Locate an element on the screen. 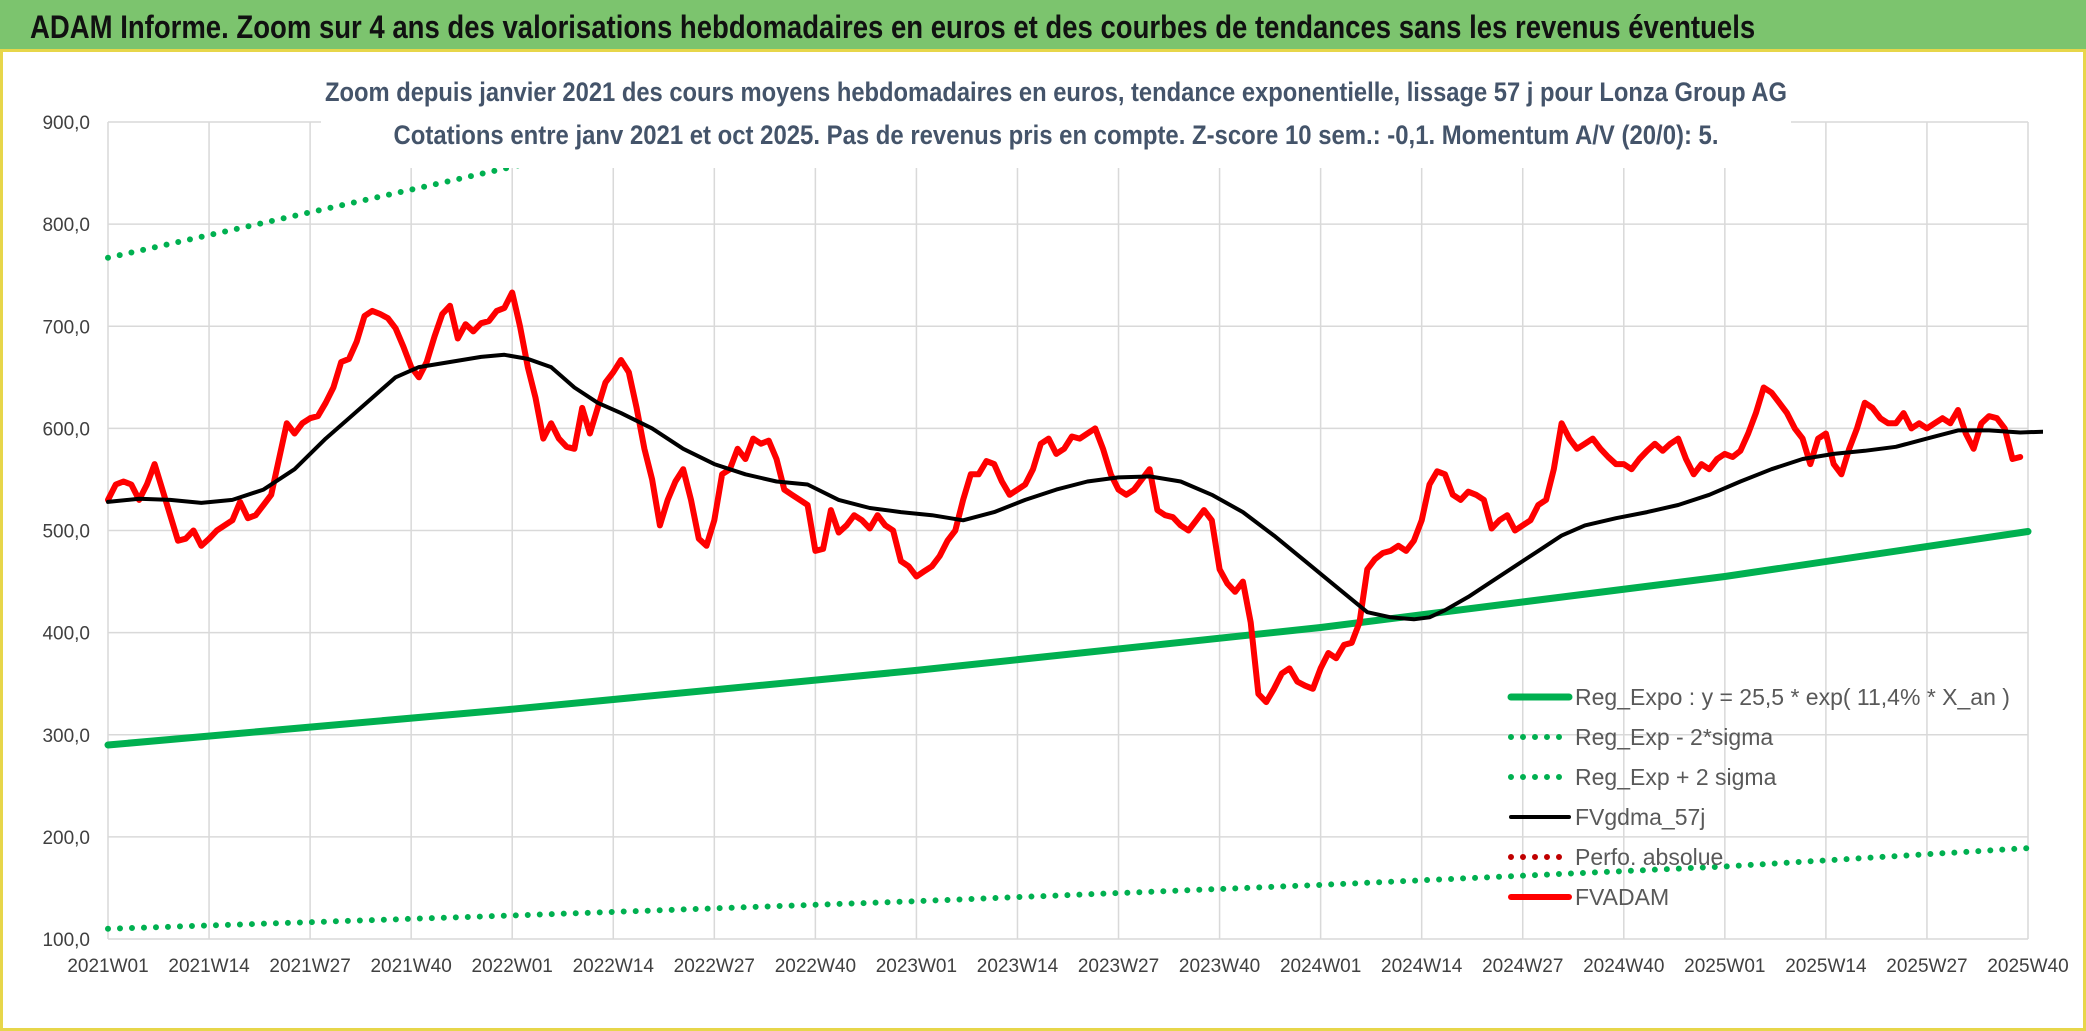  x-tick-label: 2023W40 is located at coordinates (1219, 966).